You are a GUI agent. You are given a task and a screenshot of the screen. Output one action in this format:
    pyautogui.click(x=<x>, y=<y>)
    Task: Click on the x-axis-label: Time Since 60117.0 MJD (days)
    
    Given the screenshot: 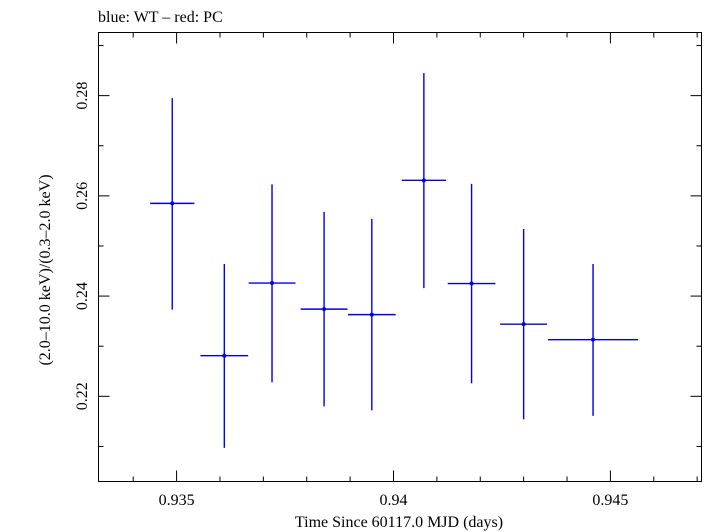 What is the action you would take?
    pyautogui.click(x=399, y=522)
    